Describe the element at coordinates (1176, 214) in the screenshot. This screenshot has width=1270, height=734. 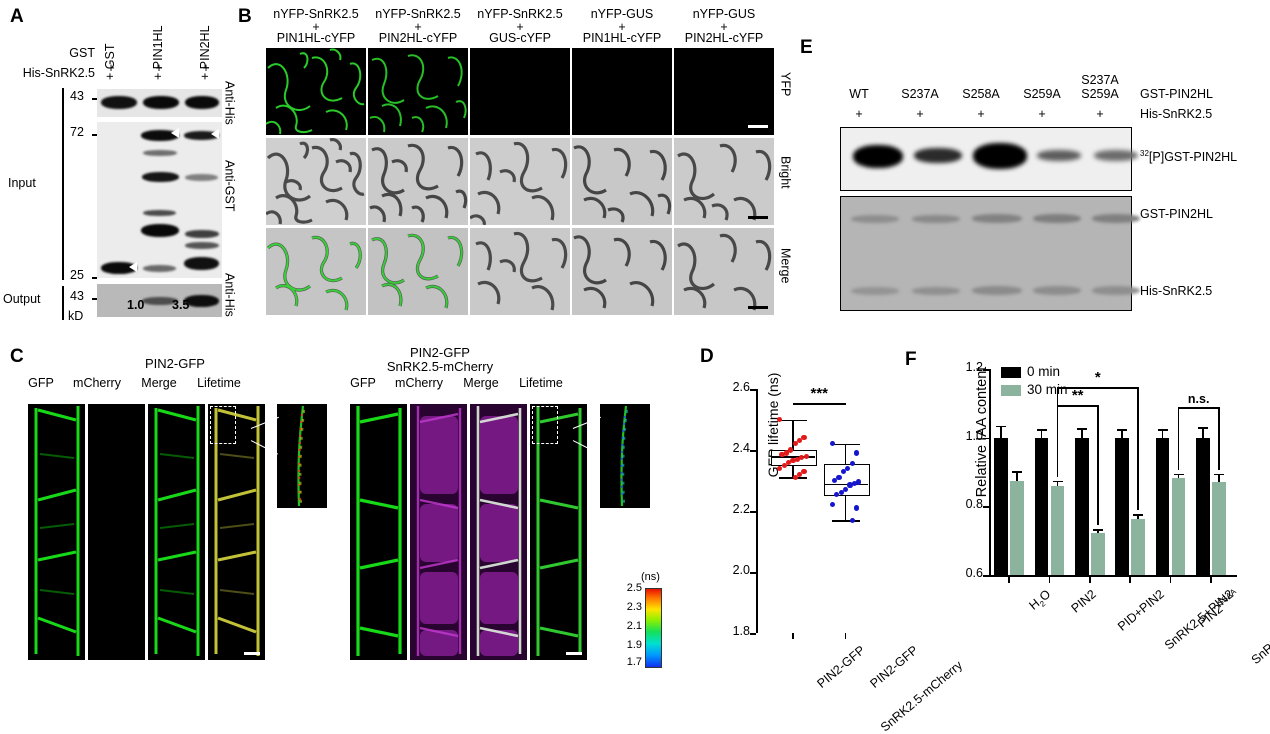
I see `panel-e-right-label-2: GST-PIN2HL` at that location.